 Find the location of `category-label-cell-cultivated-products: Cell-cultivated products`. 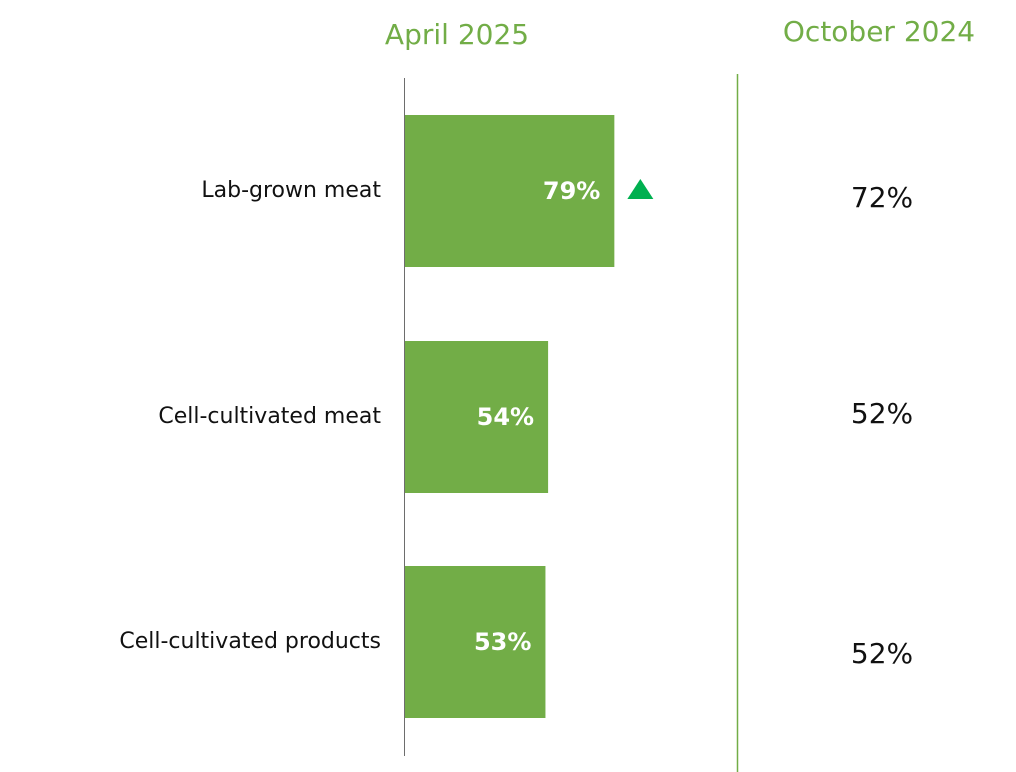

category-label-cell-cultivated-products: Cell-cultivated products is located at coordinates (250, 641).